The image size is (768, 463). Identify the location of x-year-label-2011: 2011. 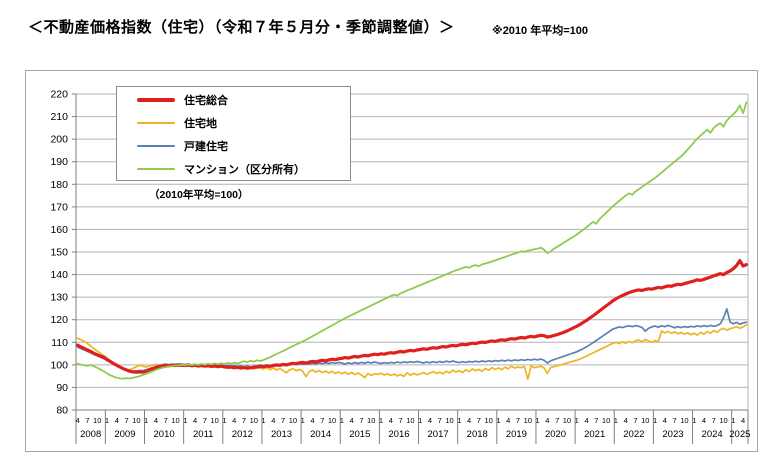
(203, 434).